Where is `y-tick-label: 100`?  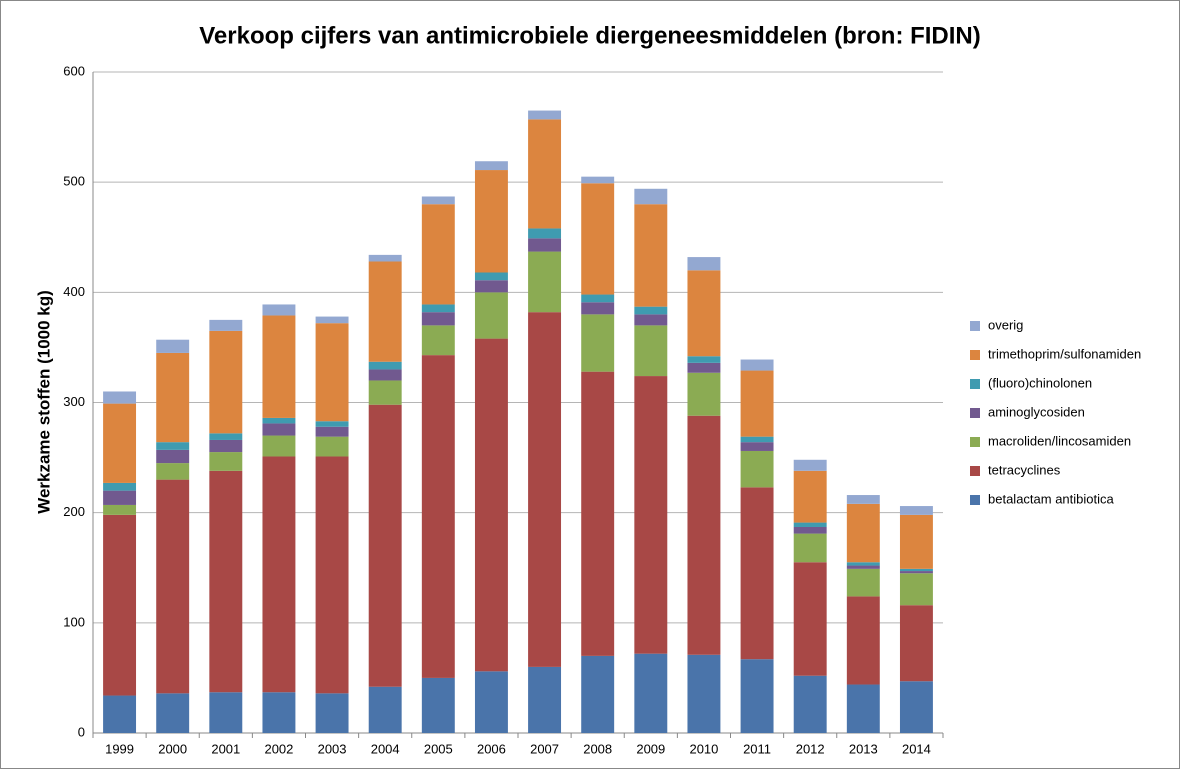
y-tick-label: 100 is located at coordinates (74, 621).